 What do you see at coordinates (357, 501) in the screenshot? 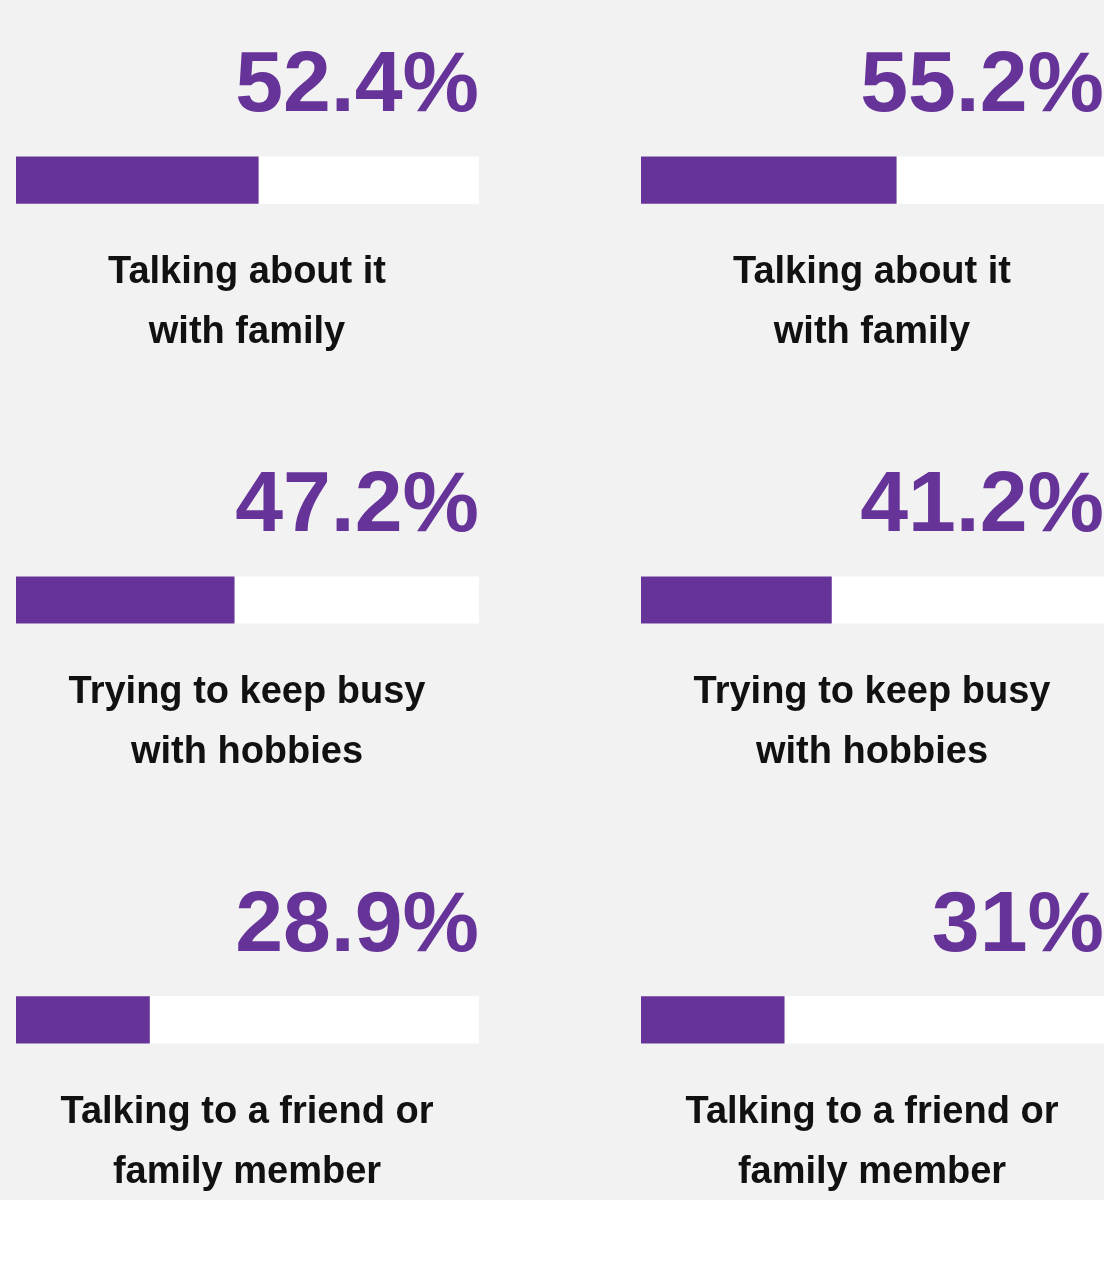
I see `data-label: 47.2%` at bounding box center [357, 501].